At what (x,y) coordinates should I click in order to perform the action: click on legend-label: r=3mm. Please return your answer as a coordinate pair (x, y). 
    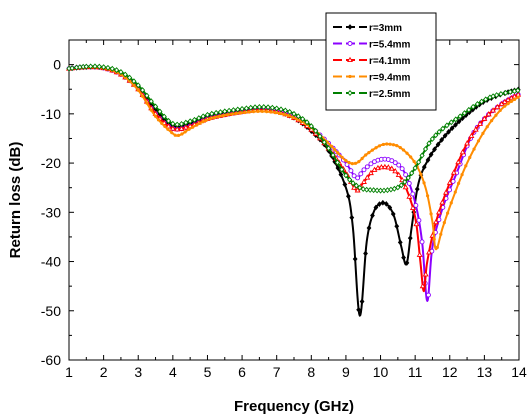
    Looking at the image, I should click on (385, 28).